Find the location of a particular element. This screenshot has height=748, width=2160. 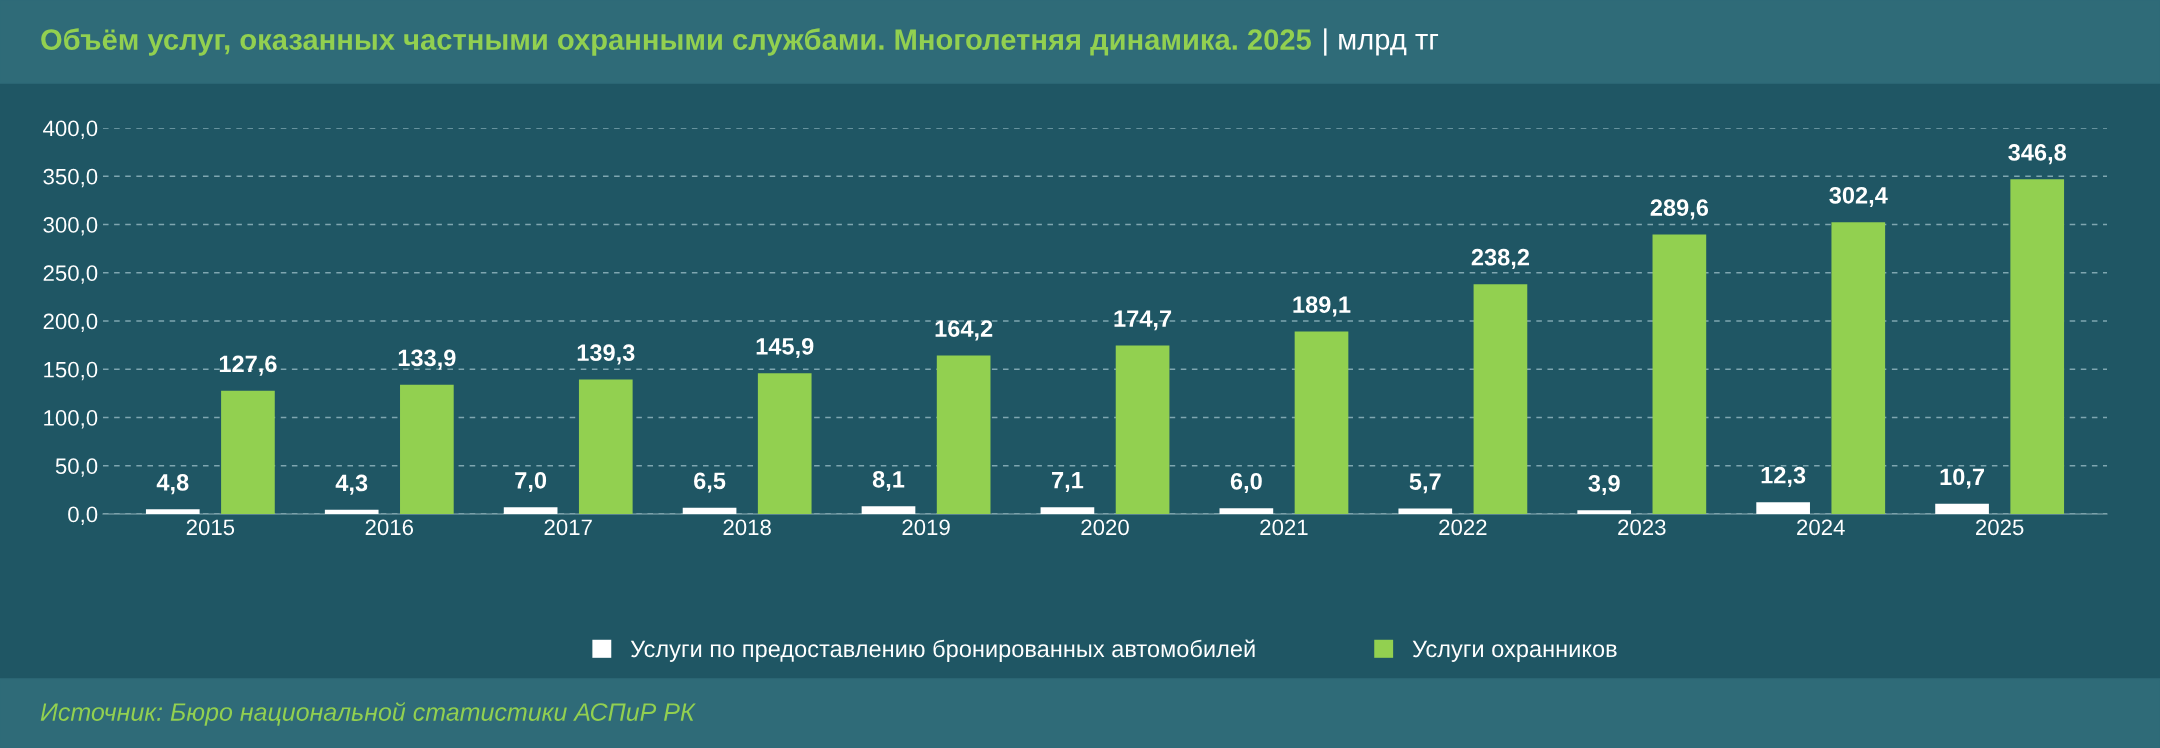

data-label: 238,2 is located at coordinates (1500, 258).